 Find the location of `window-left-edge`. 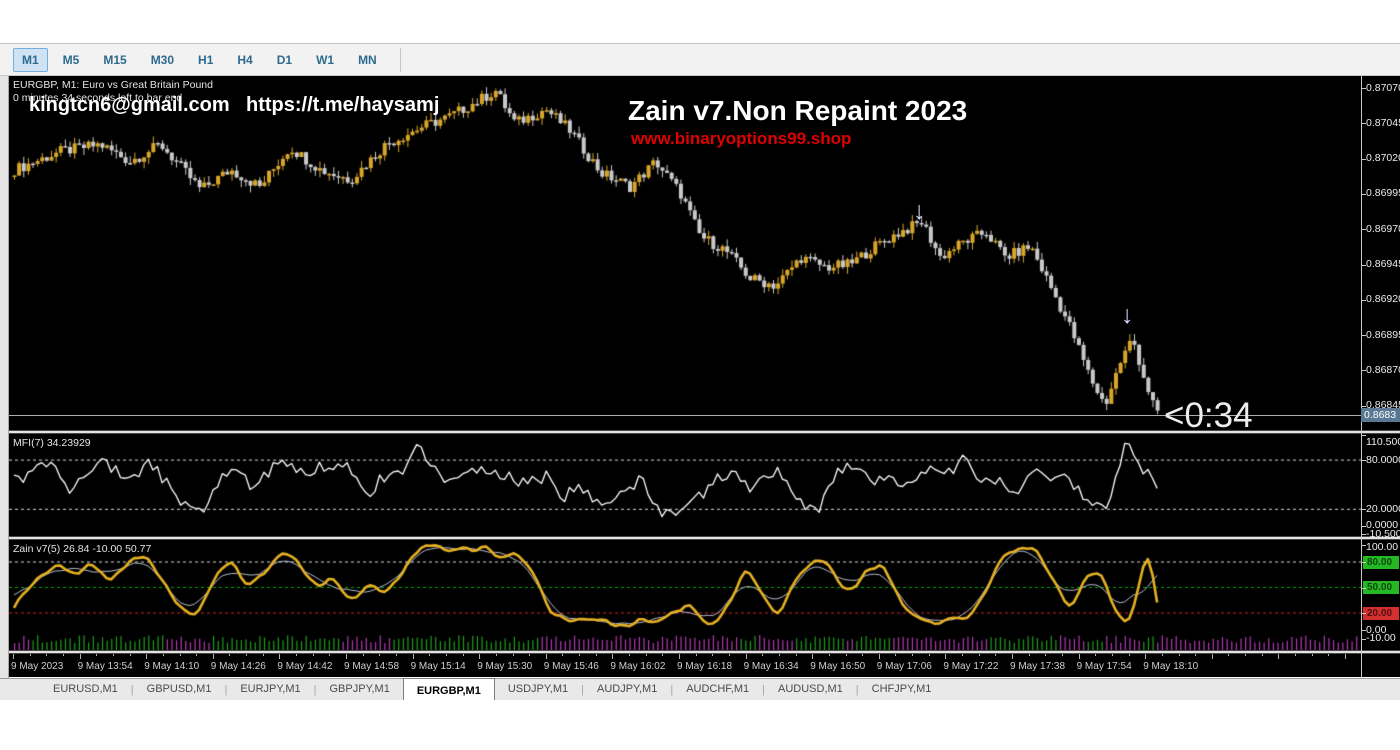

window-left-edge is located at coordinates (4, 371).